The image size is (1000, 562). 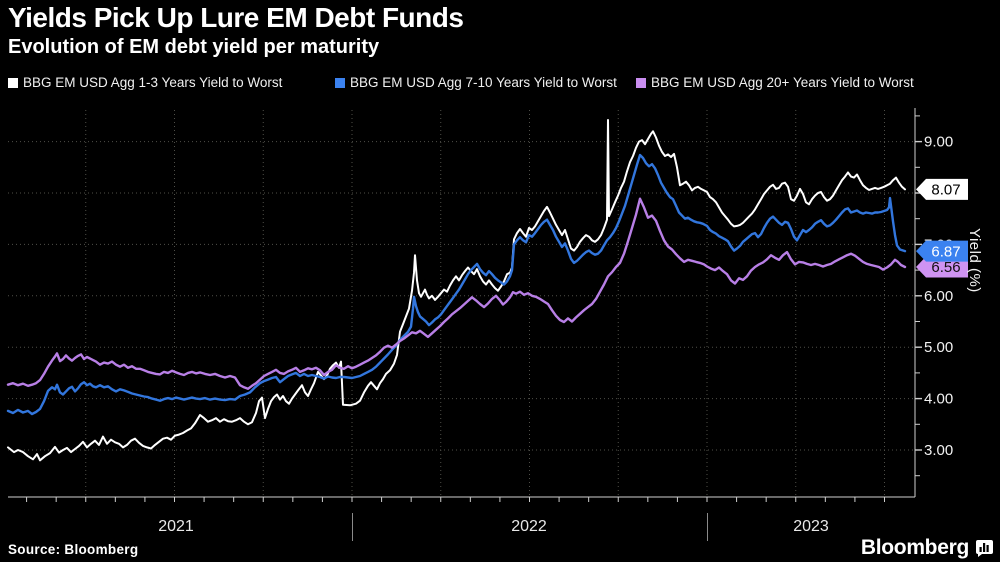 I want to click on legend-item-7-10y: BBG EM USD Agg 7-10 Years Yield to Worst, so click(x=476, y=82).